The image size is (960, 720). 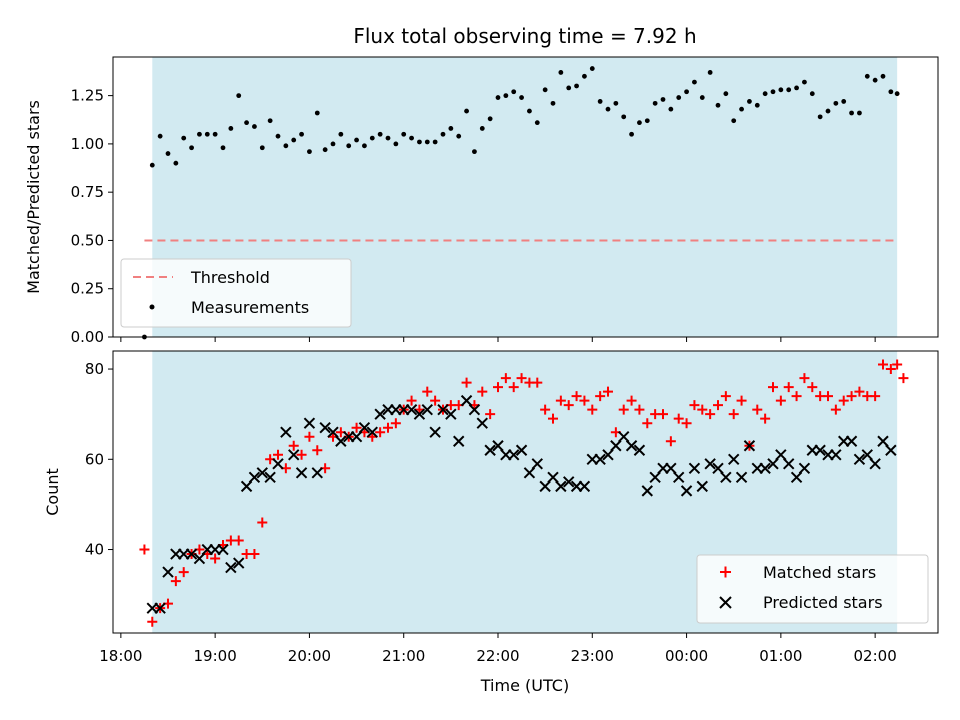 I want to click on top-y-tick-label: 0.50, so click(x=87, y=240).